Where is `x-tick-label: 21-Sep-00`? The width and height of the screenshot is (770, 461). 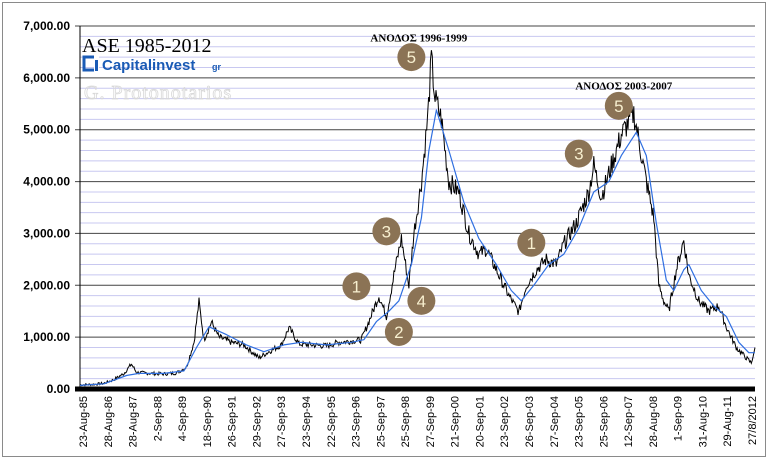
x-tick-label: 21-Sep-00 is located at coordinates (456, 421).